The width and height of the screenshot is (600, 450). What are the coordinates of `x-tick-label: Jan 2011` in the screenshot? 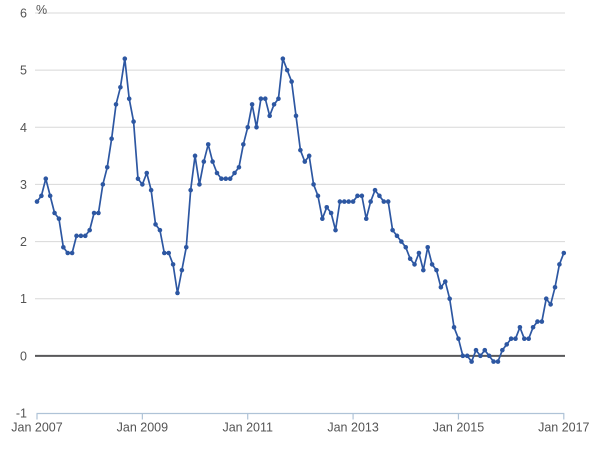 It's located at (247, 428).